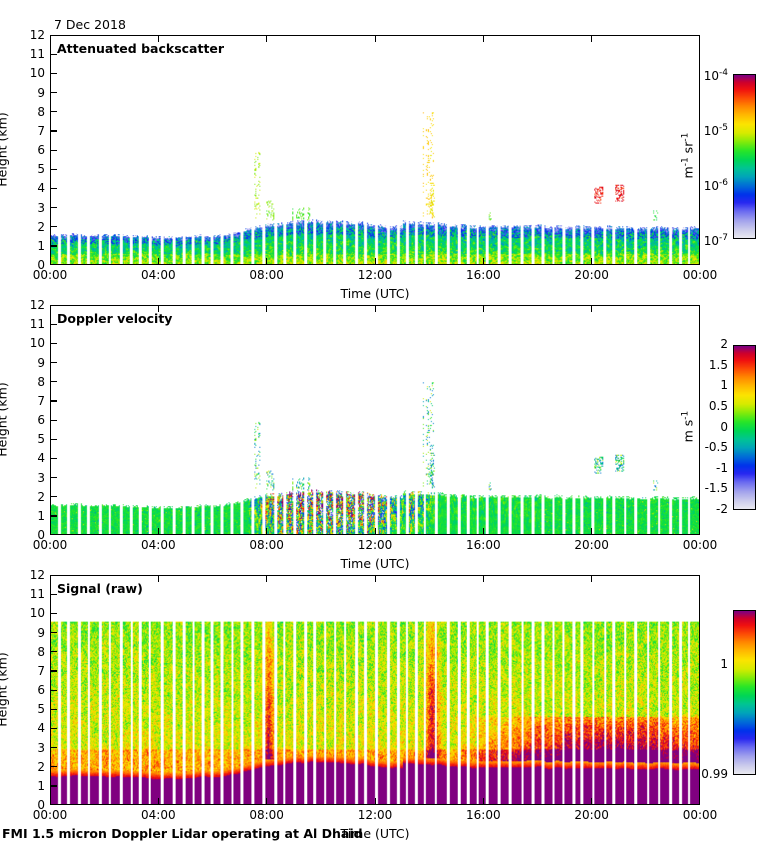 The width and height of the screenshot is (780, 850). Describe the element at coordinates (100, 588) in the screenshot. I see `panel-label-signal-raw: Signal (raw)` at that location.